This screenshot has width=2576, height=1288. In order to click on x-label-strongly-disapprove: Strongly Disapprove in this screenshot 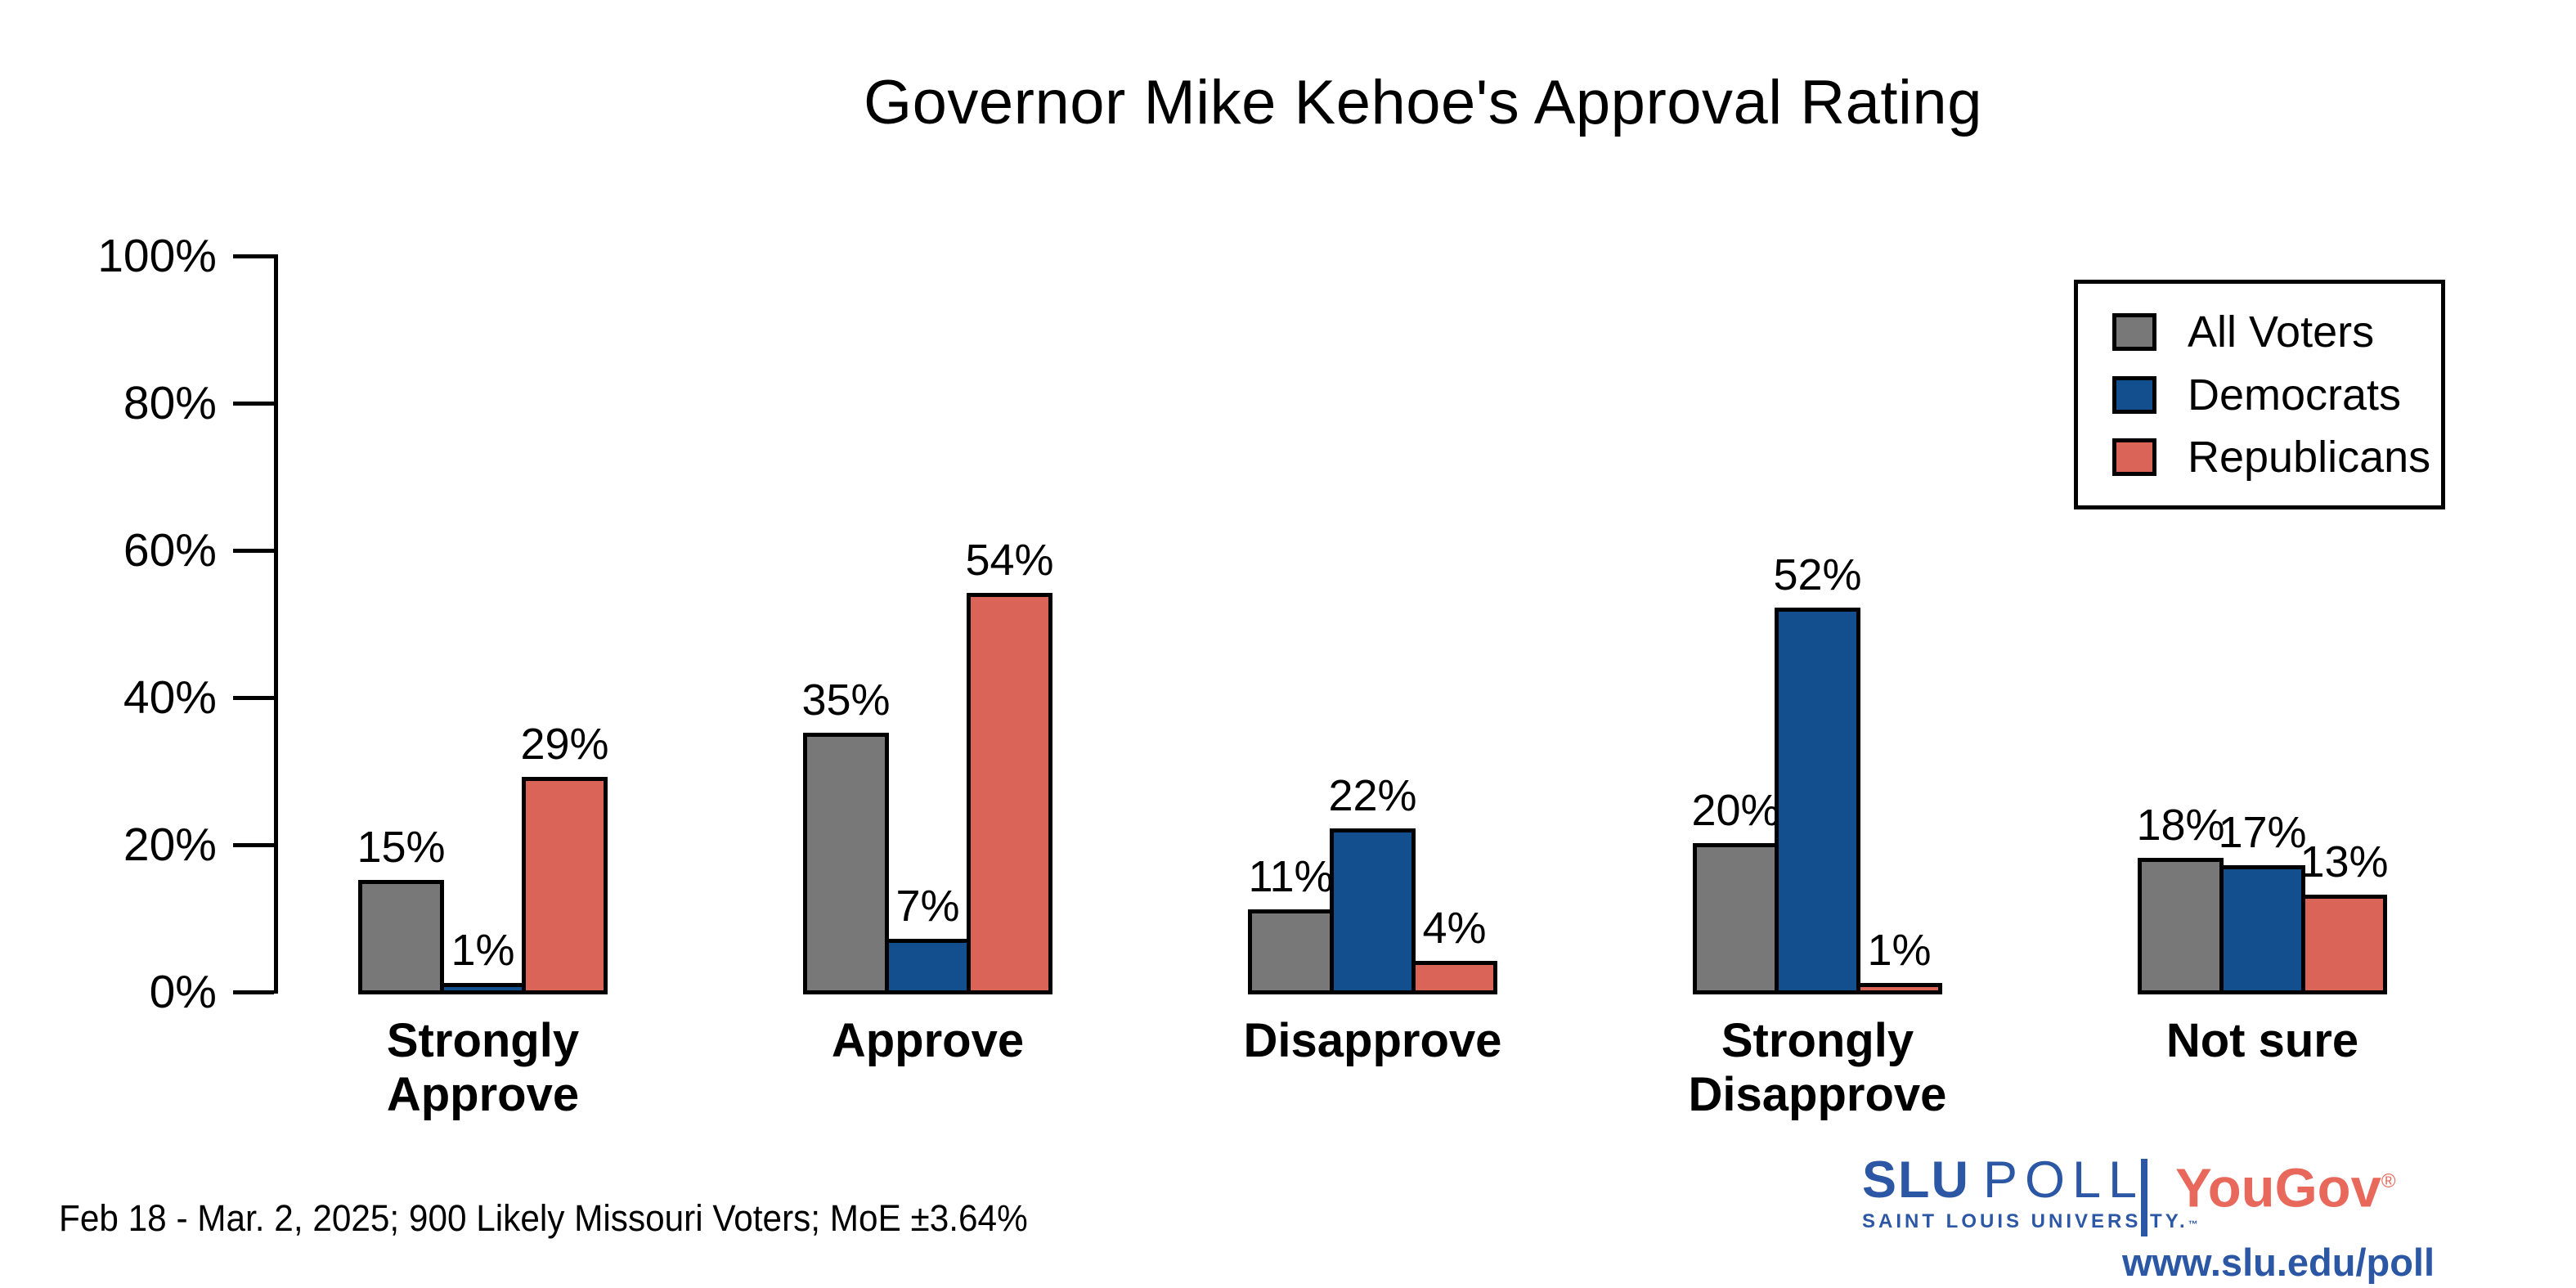, I will do `click(1817, 1067)`.